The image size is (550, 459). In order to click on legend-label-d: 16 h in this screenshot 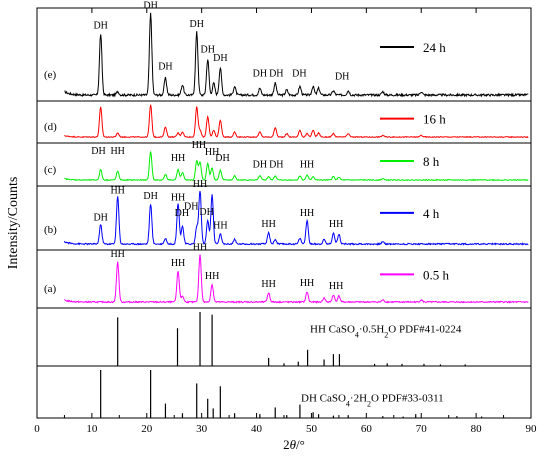, I will do `click(434, 119)`.